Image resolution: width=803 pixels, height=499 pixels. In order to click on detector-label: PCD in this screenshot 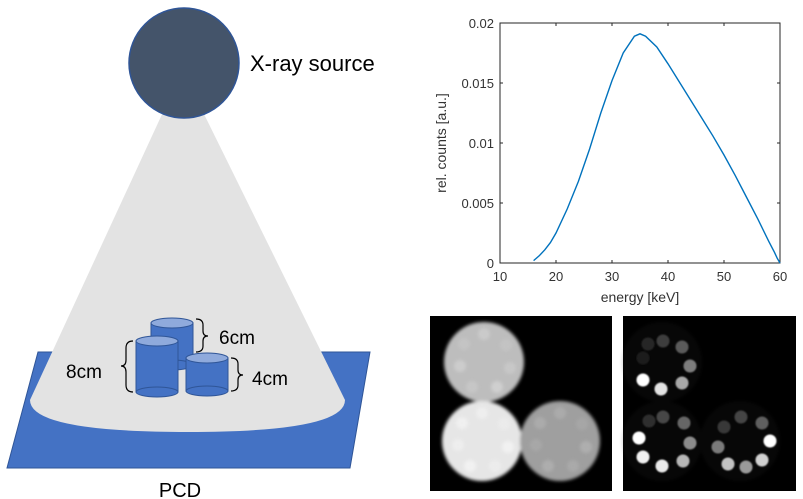, I will do `click(180, 489)`.